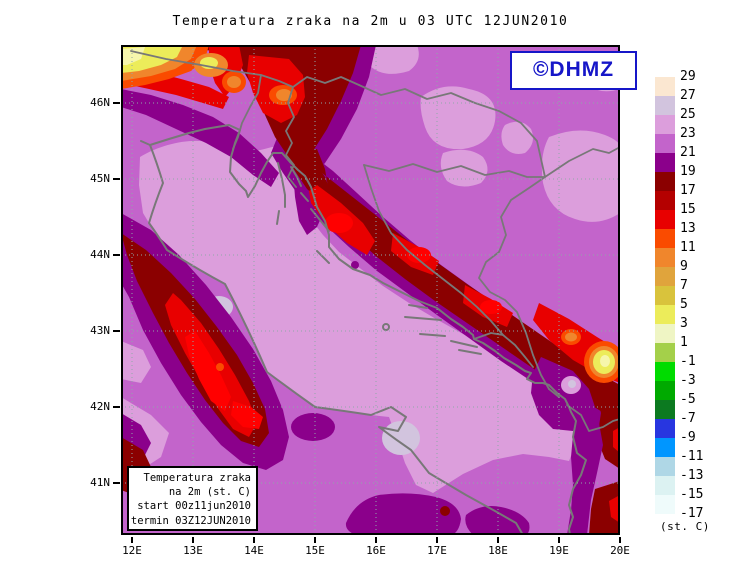 The height and width of the screenshot is (582, 740). Describe the element at coordinates (692, 494) in the screenshot. I see `colorbar-tick-label: -15` at that location.